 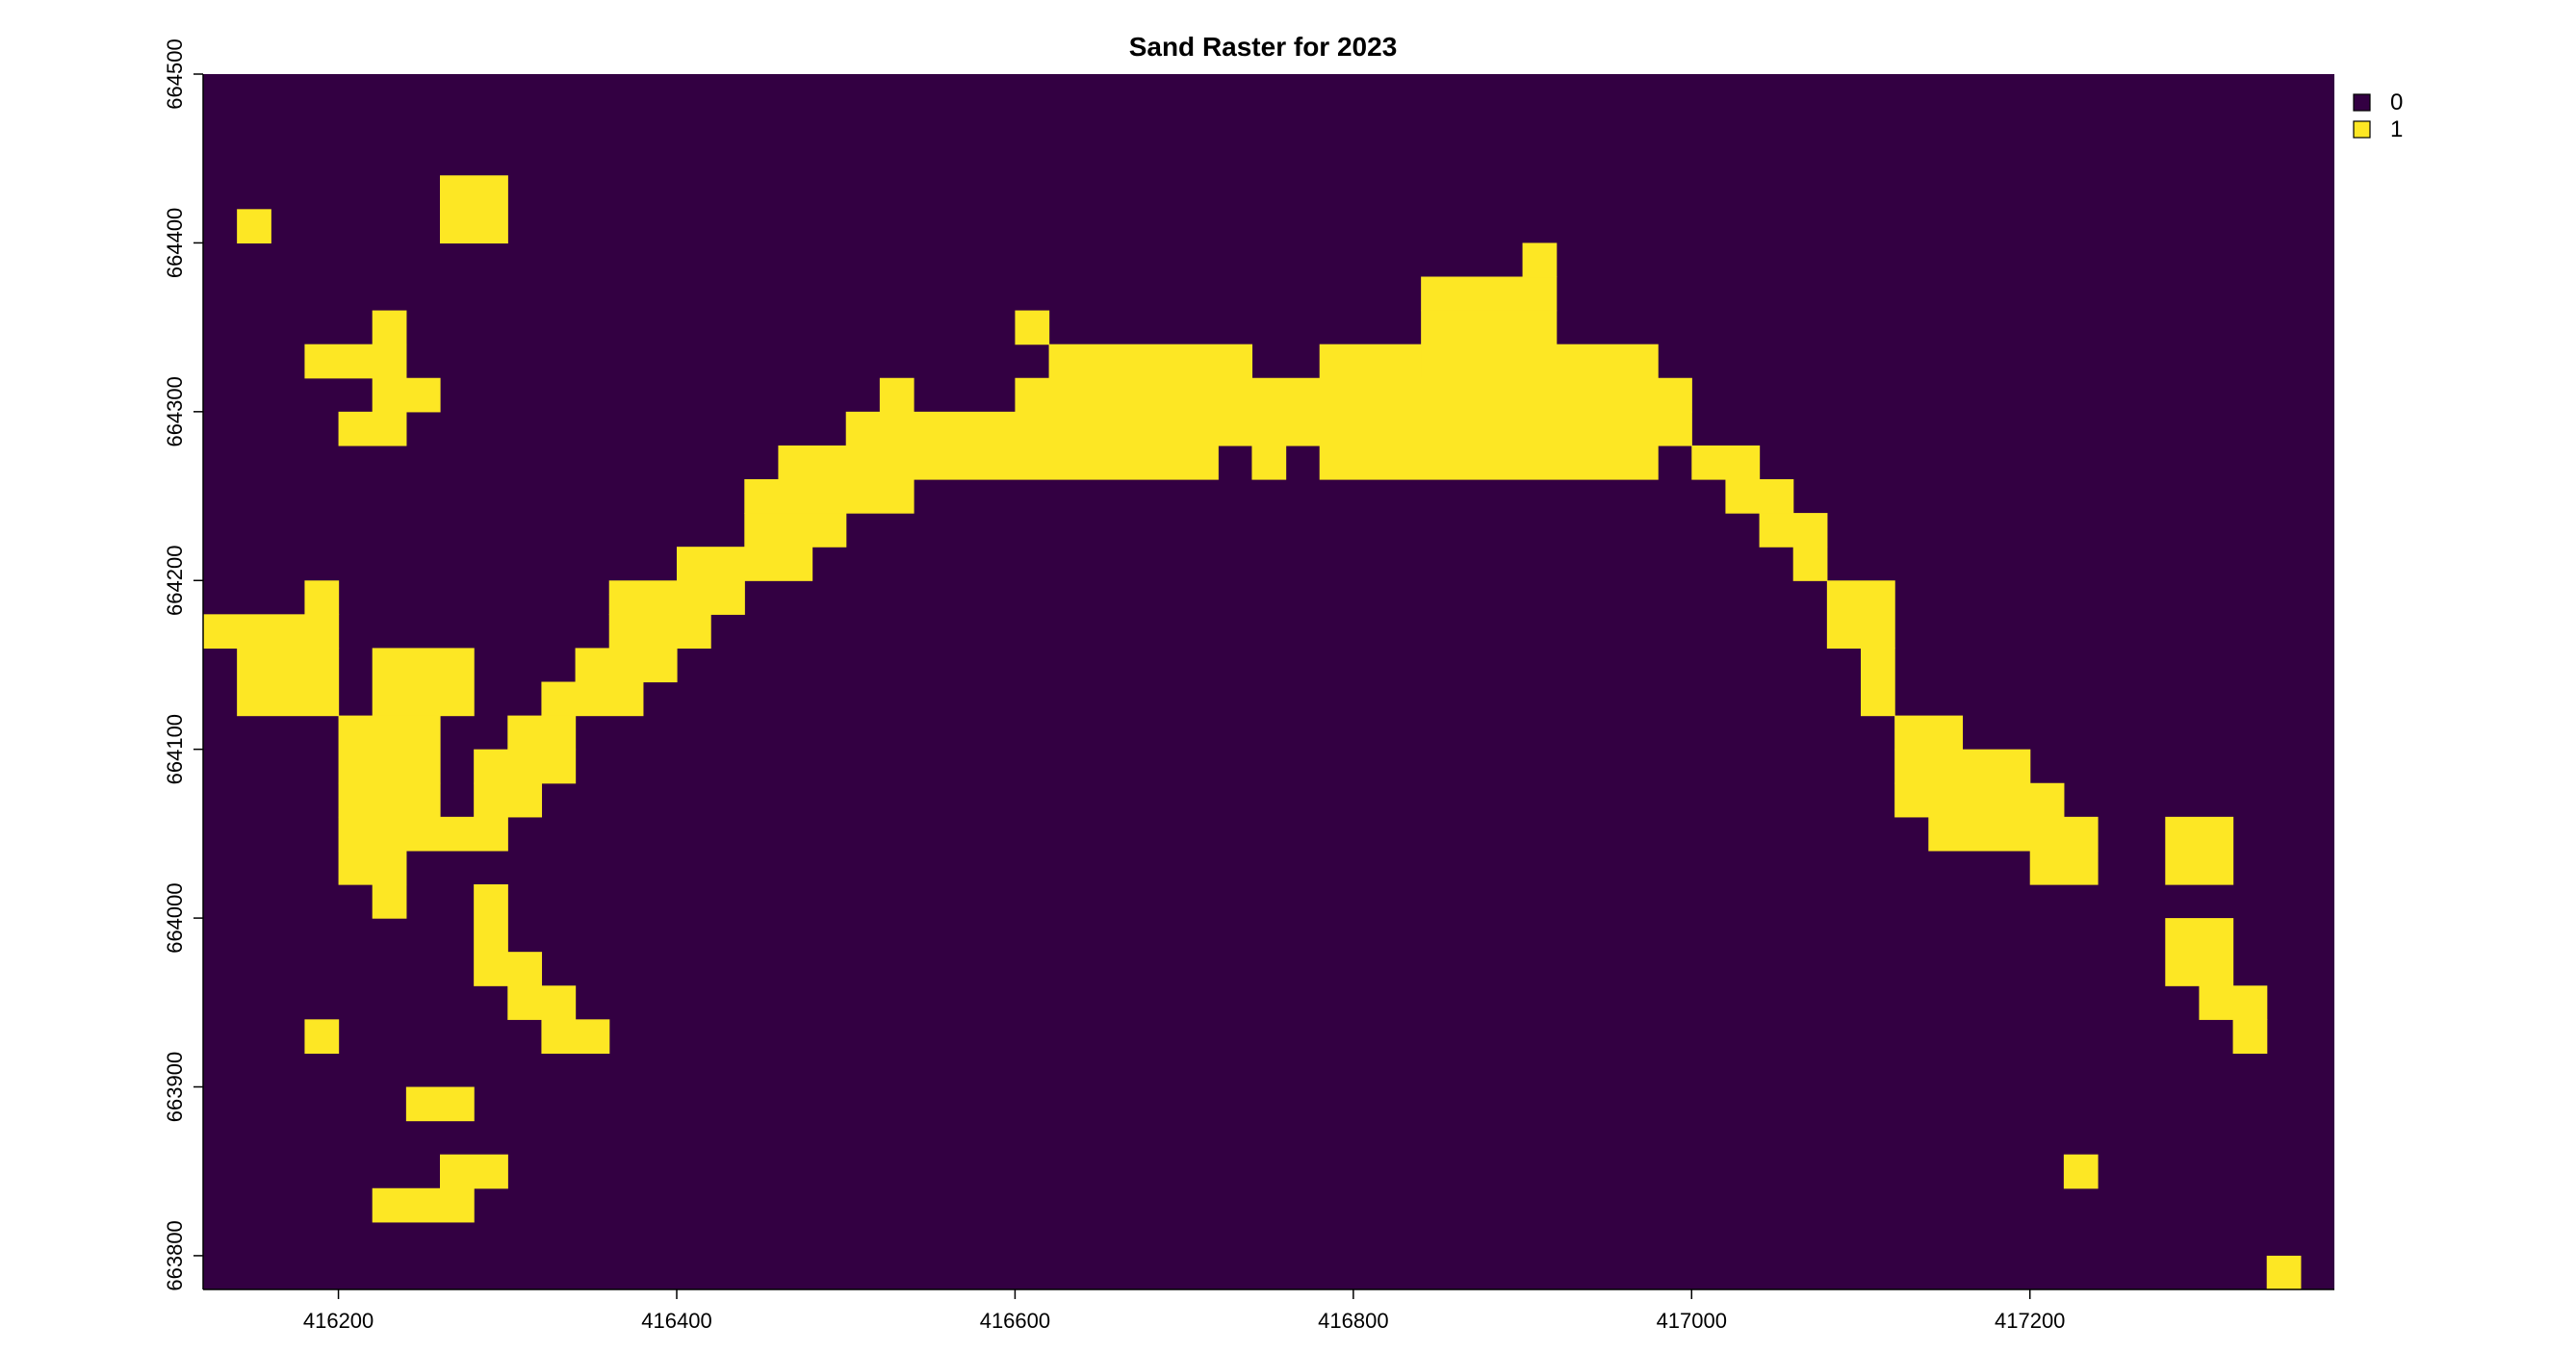 What do you see at coordinates (175, 581) in the screenshot?
I see `y-tick-label: 664200` at bounding box center [175, 581].